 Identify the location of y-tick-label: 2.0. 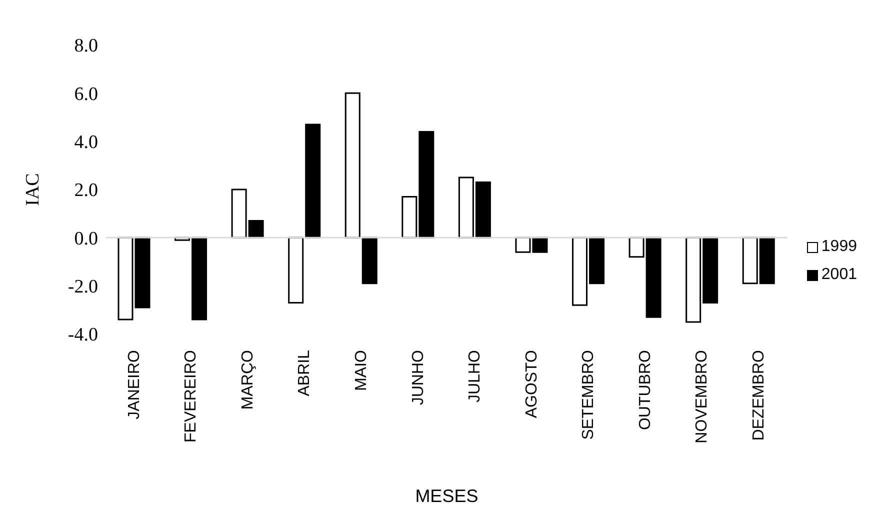
(86, 191).